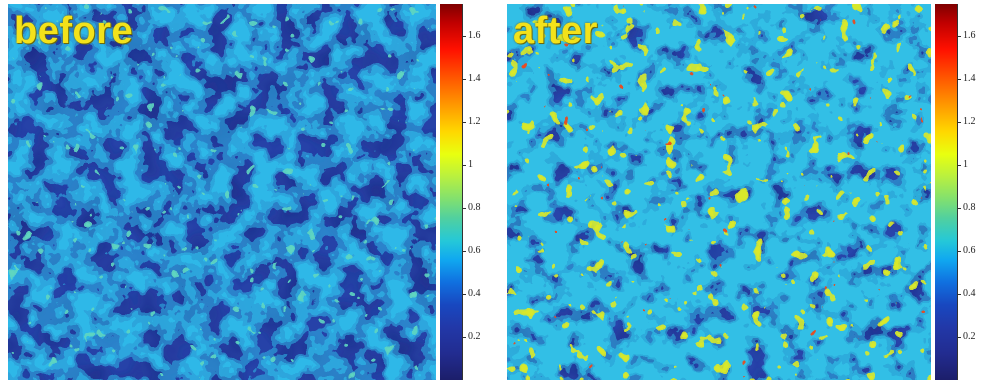 This screenshot has height=382, width=990. I want to click on after-colorbar: 1.6 1.4 1.2 1 0.8 0.6 0.4 0.2, so click(960, 192).